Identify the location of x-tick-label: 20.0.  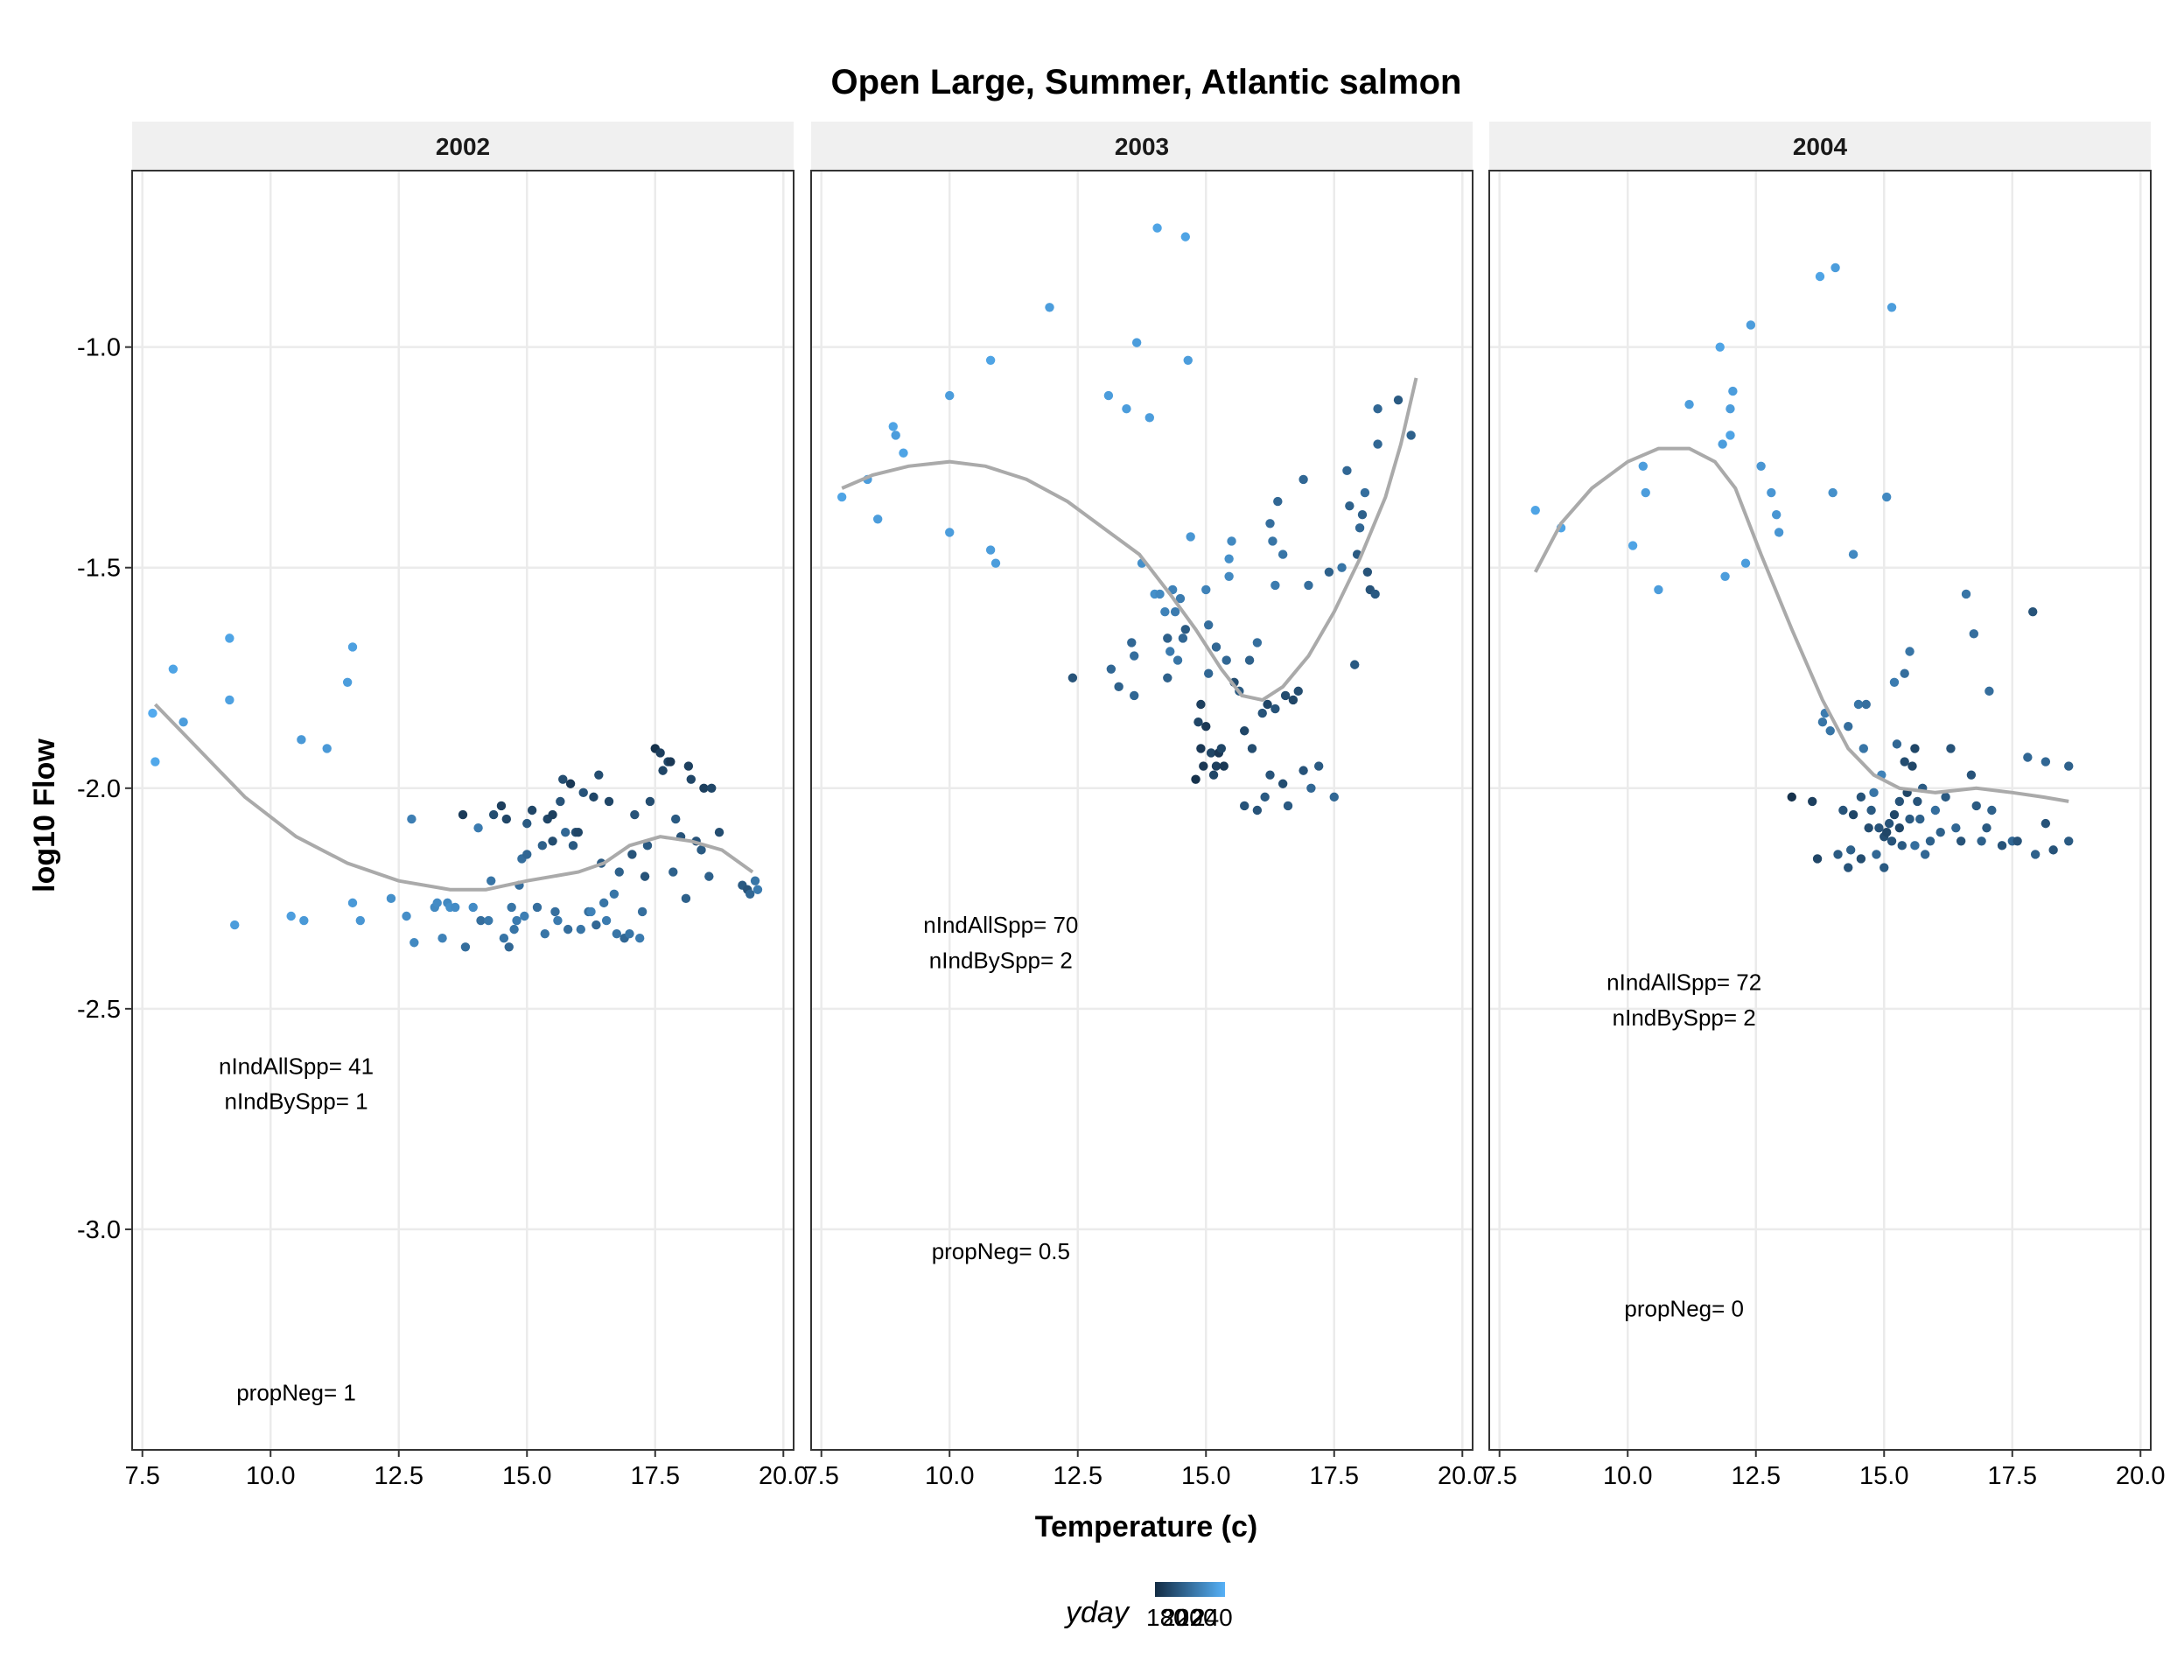
(1462, 1476).